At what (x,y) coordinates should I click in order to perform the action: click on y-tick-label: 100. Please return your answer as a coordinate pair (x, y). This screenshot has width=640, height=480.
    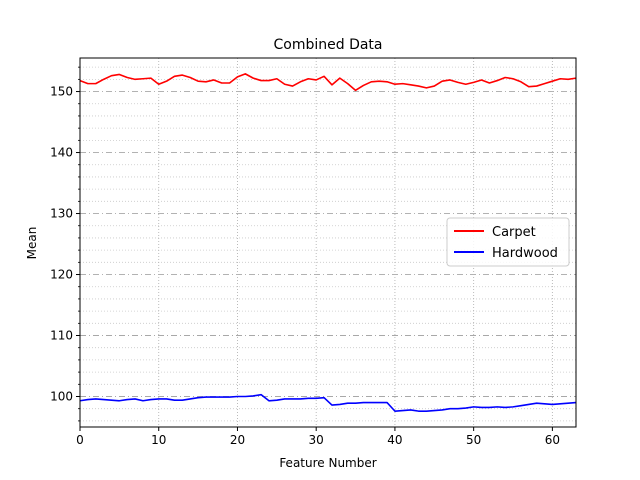
    Looking at the image, I should click on (61, 397).